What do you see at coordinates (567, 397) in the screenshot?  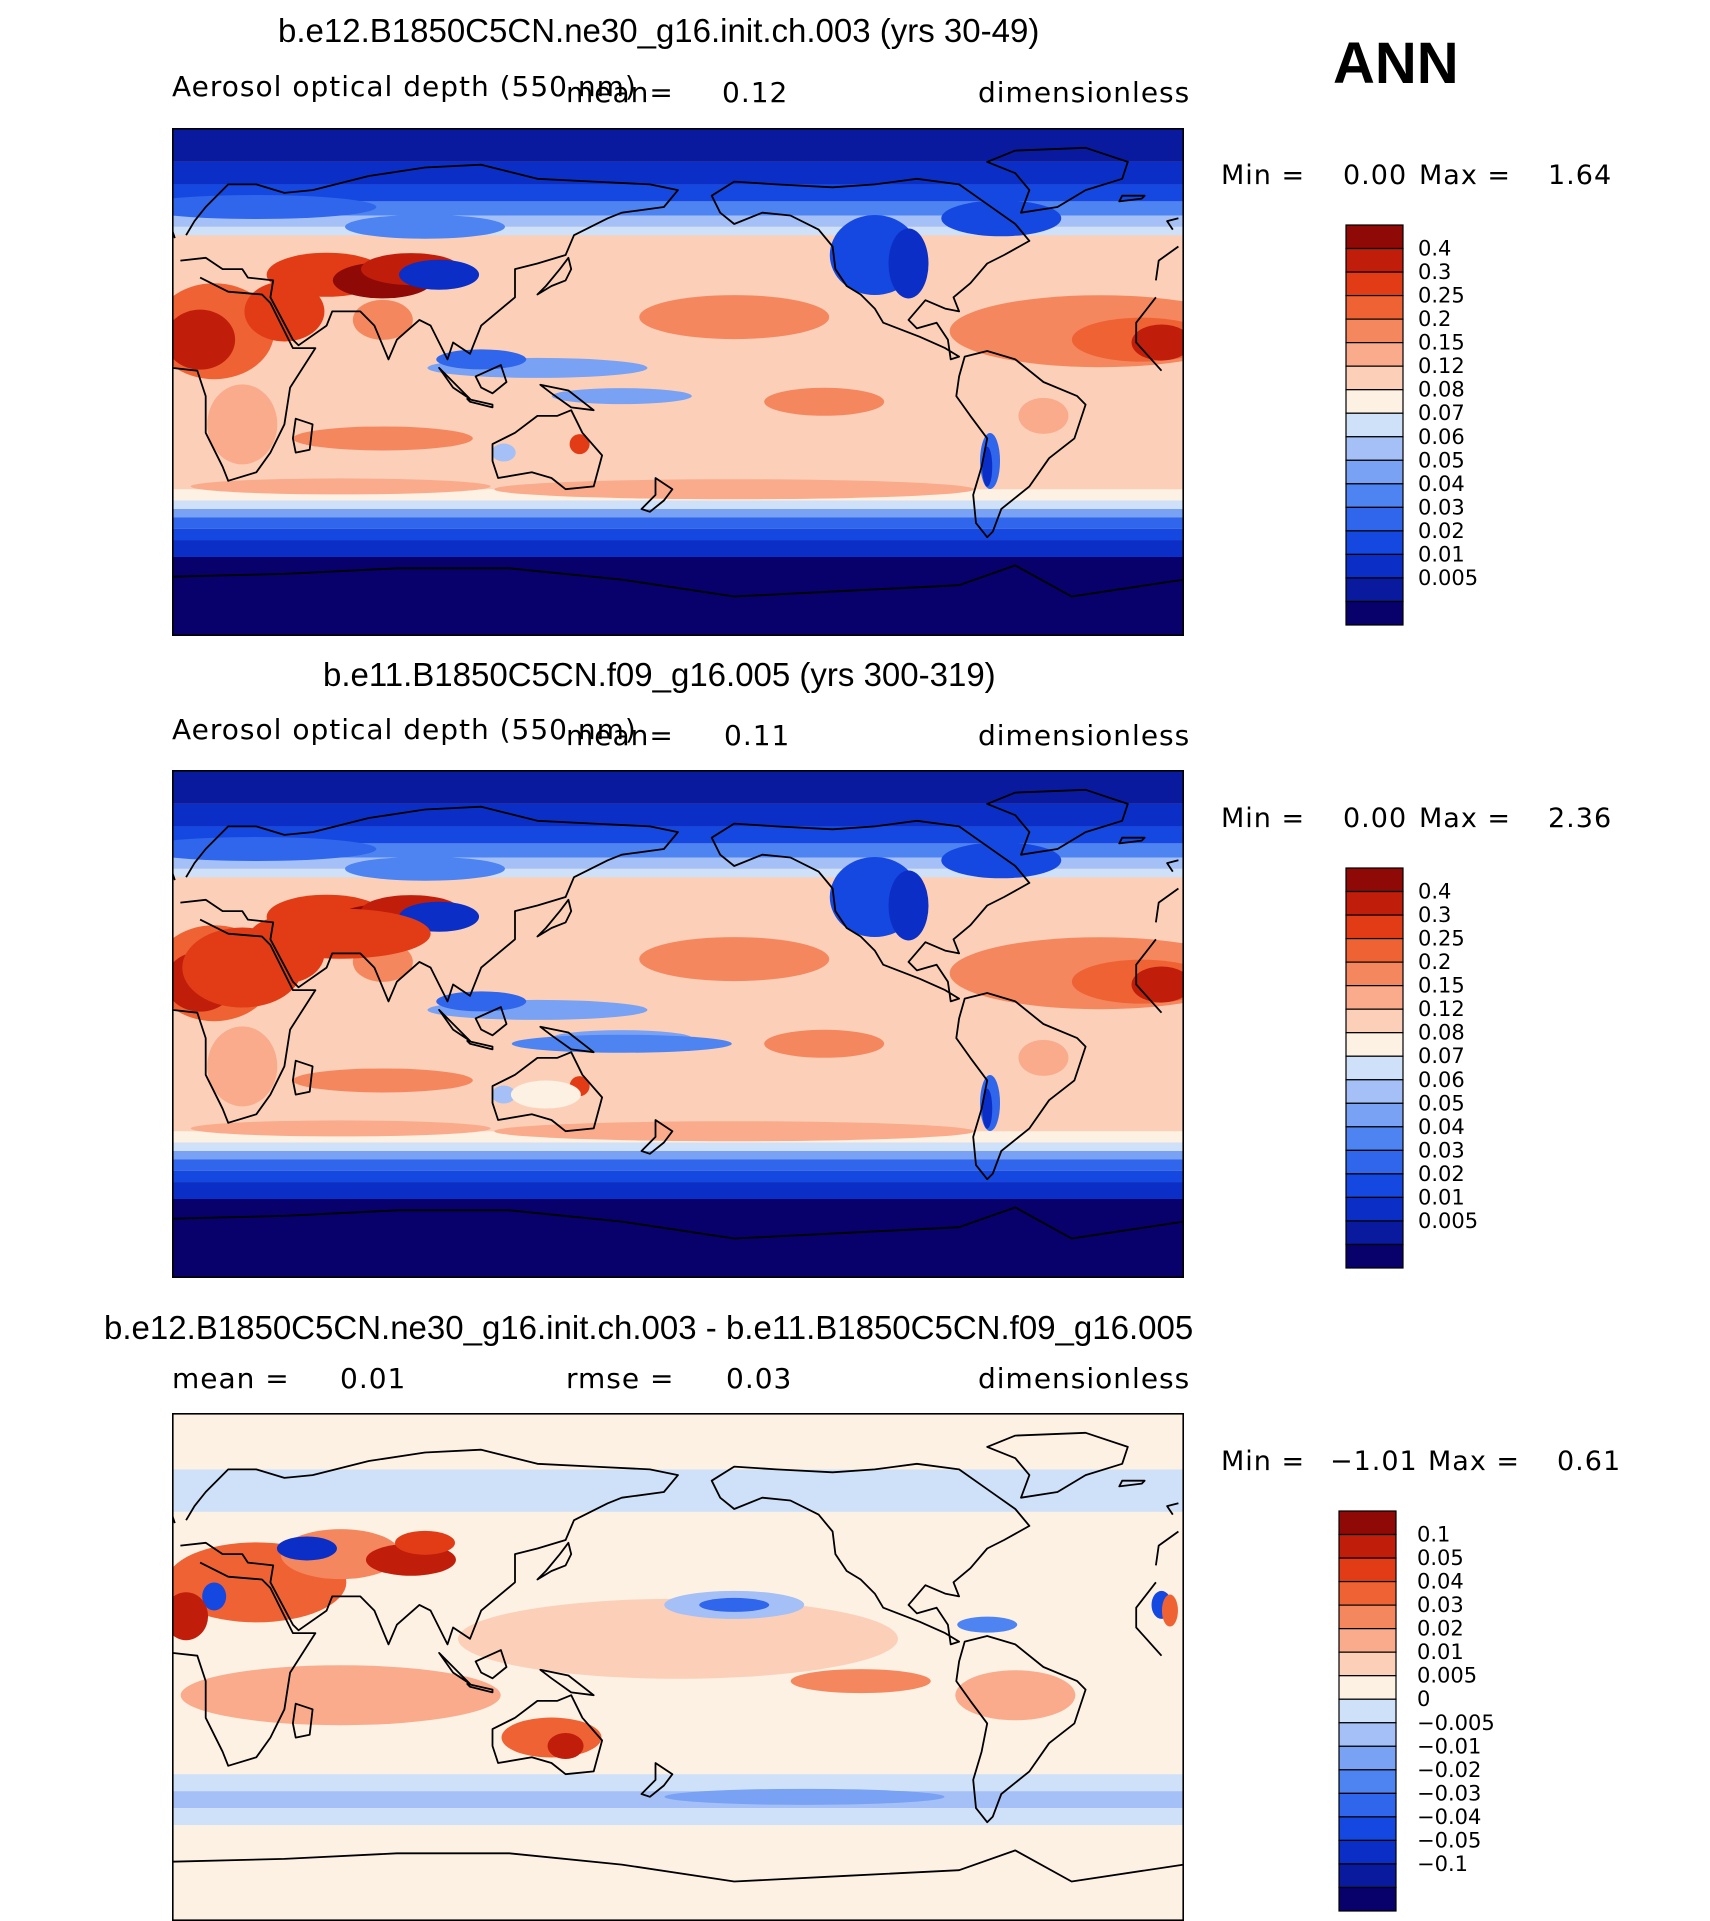 I see `coastline-indonesia3` at bounding box center [567, 397].